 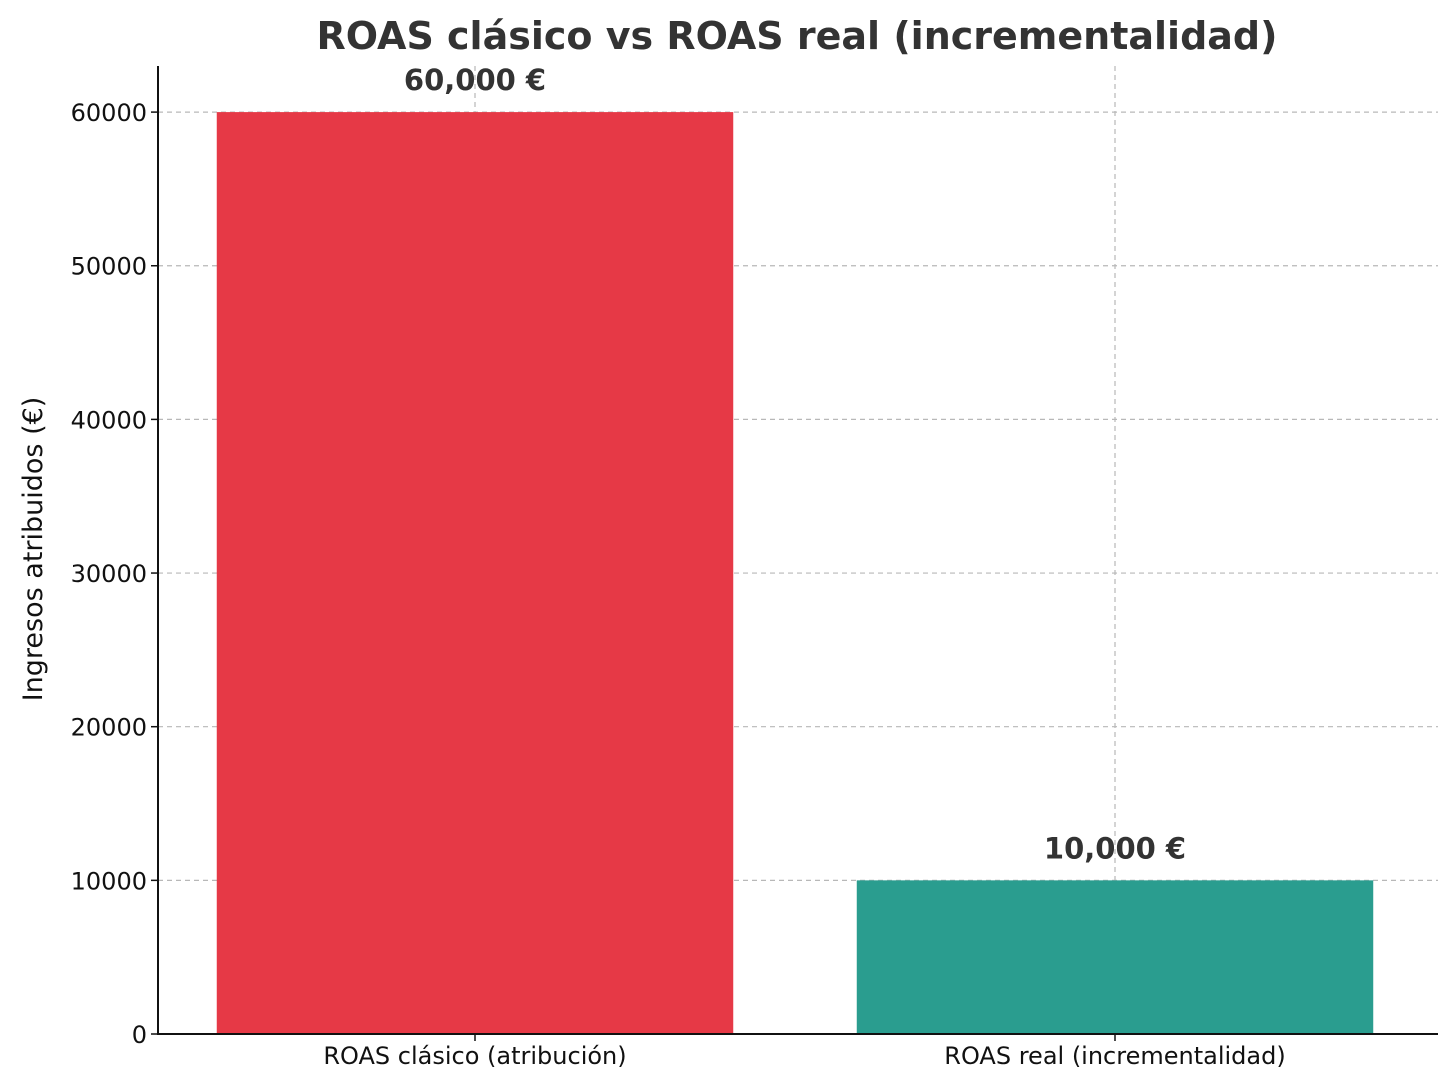 What do you see at coordinates (474, 1056) in the screenshot?
I see `x-tick-label: ROAS clásico (atribución)` at bounding box center [474, 1056].